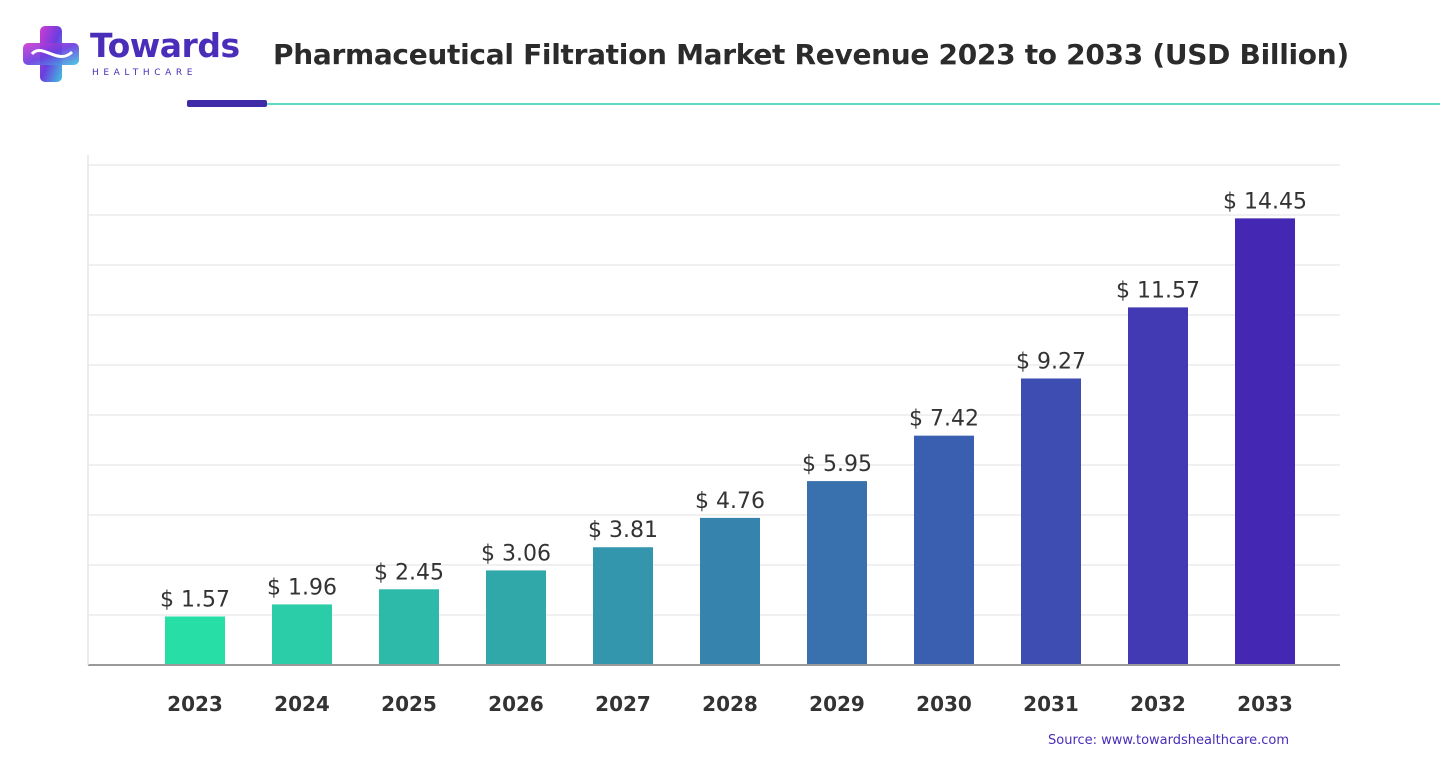  I want to click on value-label-2025: $ 2.45, so click(409, 572).